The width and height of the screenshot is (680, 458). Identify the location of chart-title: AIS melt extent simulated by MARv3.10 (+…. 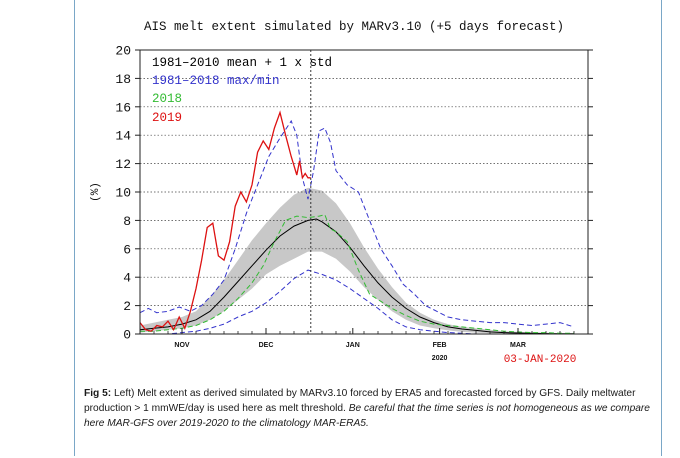
(354, 27).